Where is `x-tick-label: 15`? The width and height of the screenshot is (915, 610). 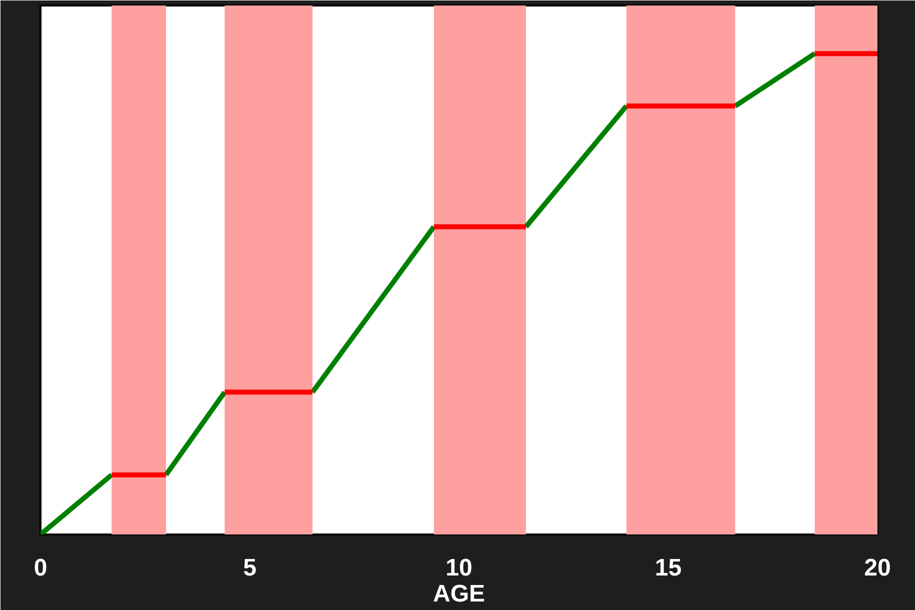 x-tick-label: 15 is located at coordinates (668, 568).